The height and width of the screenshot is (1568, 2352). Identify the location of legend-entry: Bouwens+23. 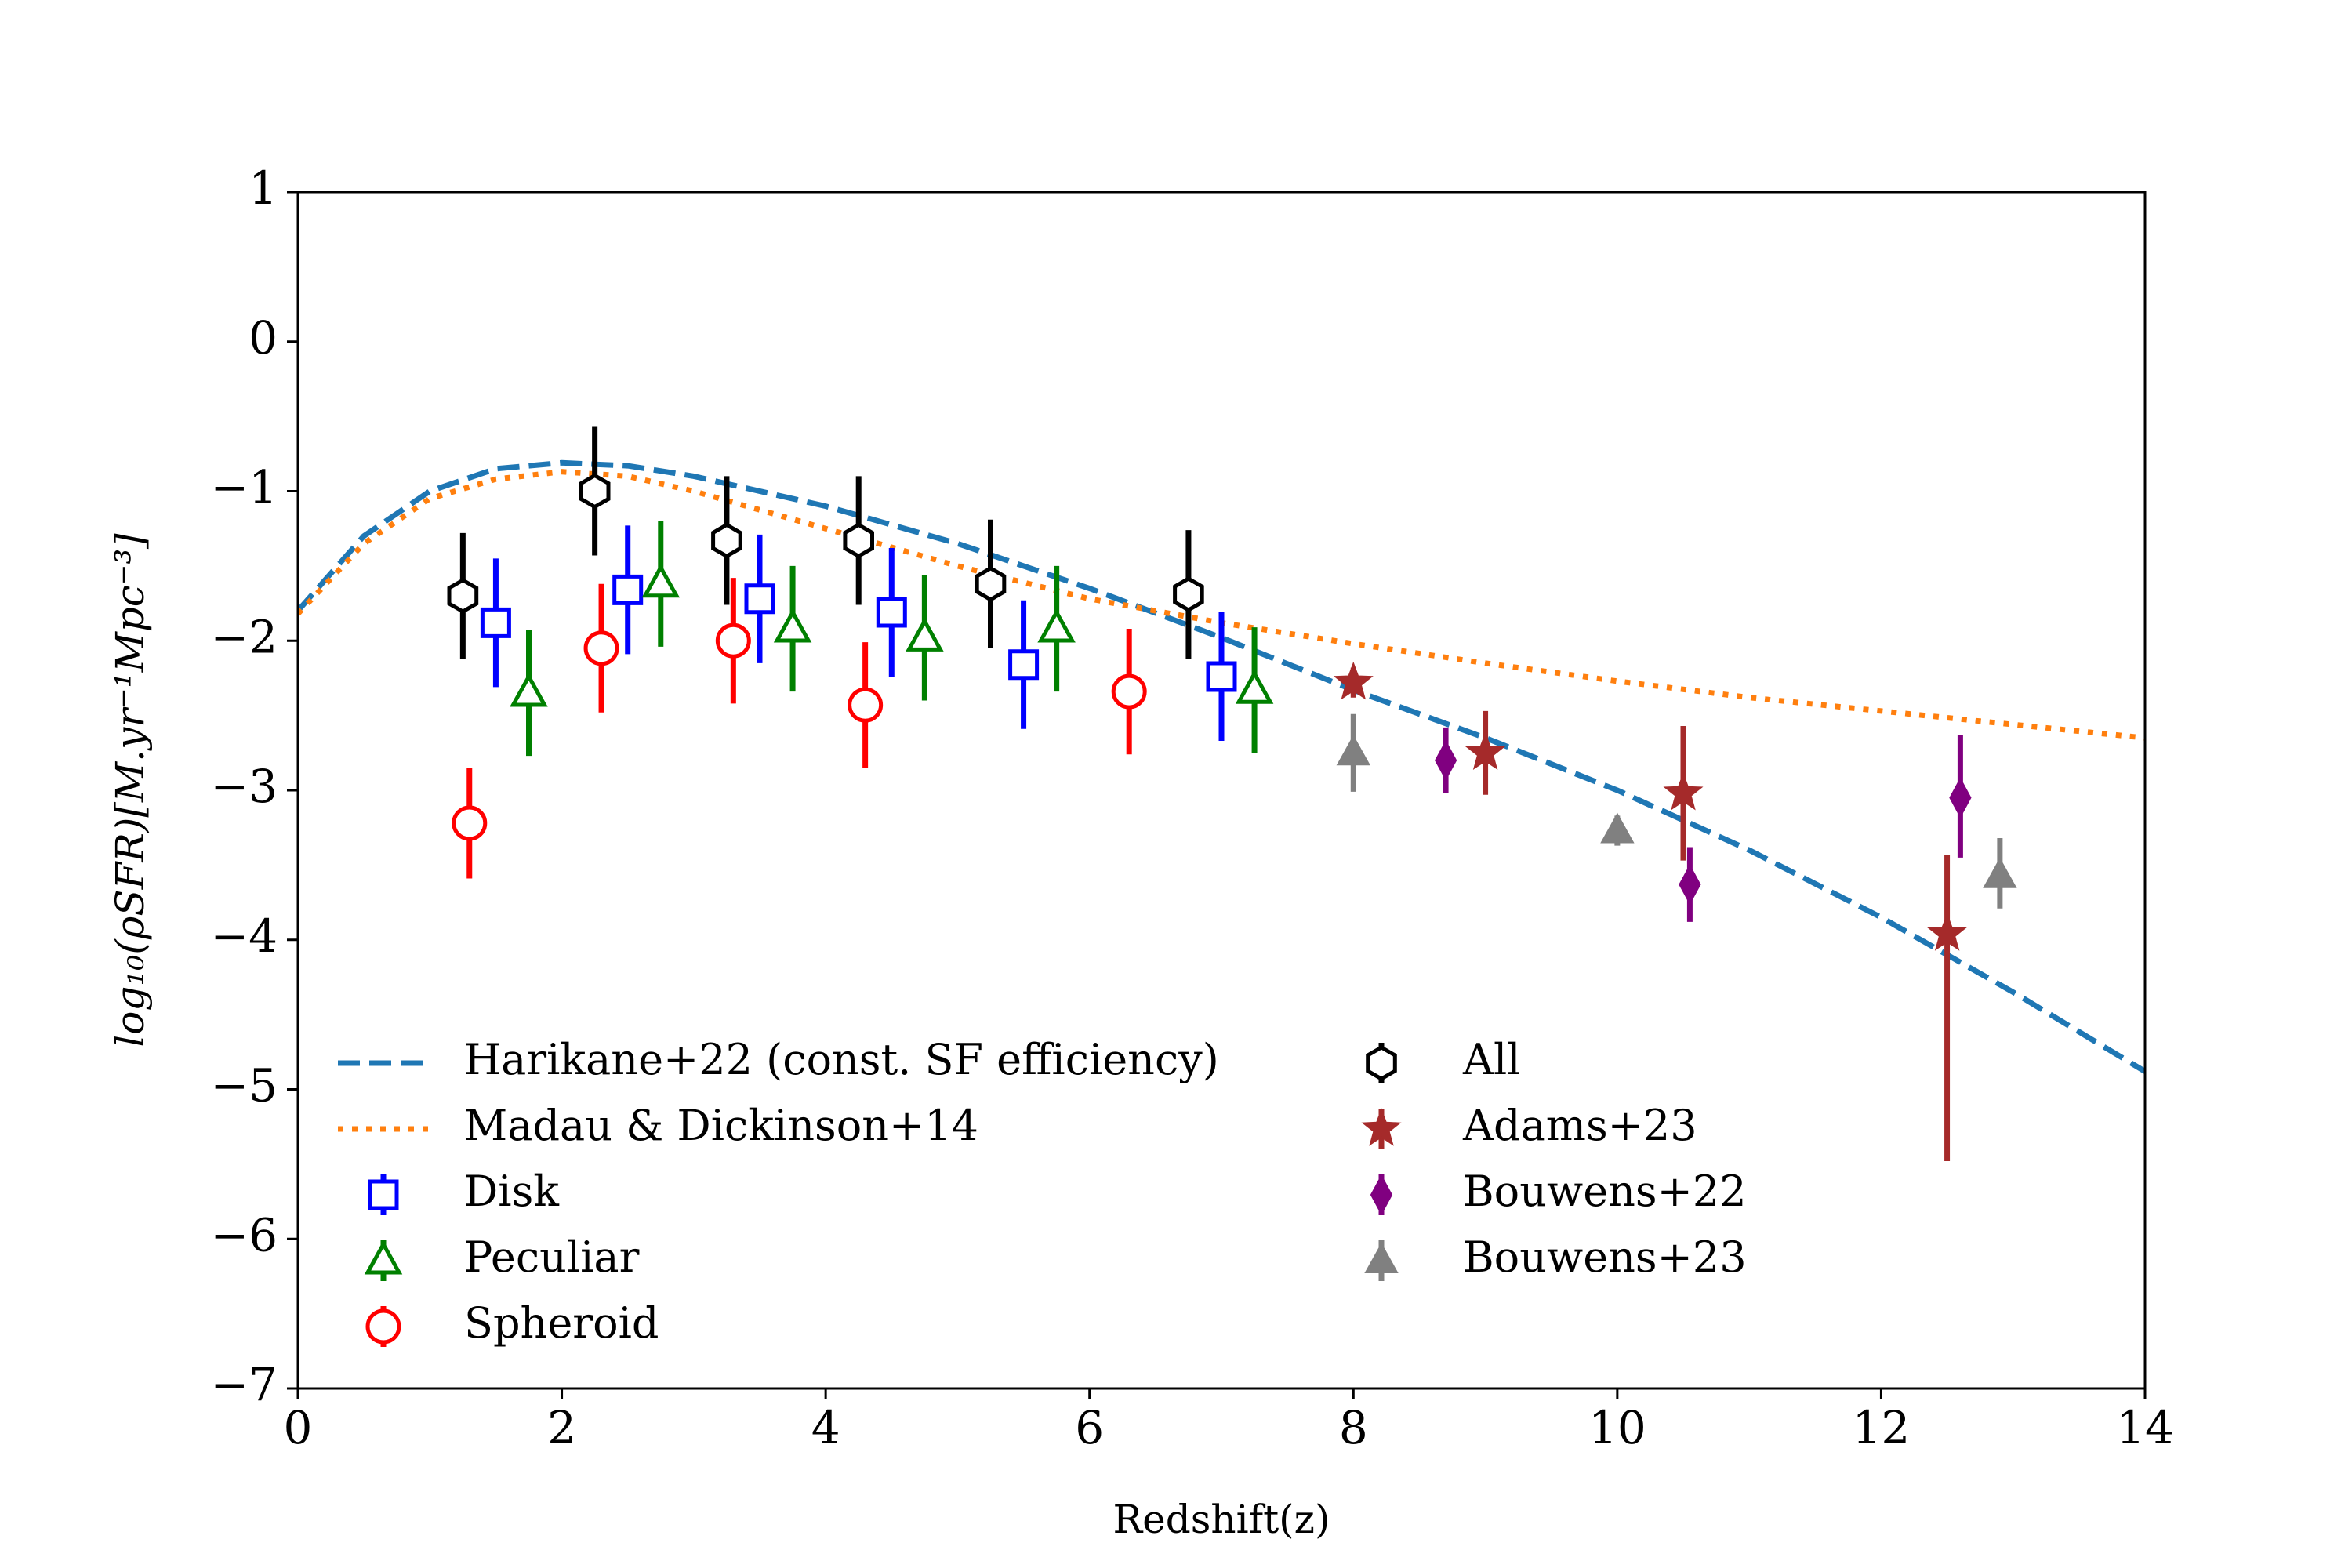
(1555, 1257).